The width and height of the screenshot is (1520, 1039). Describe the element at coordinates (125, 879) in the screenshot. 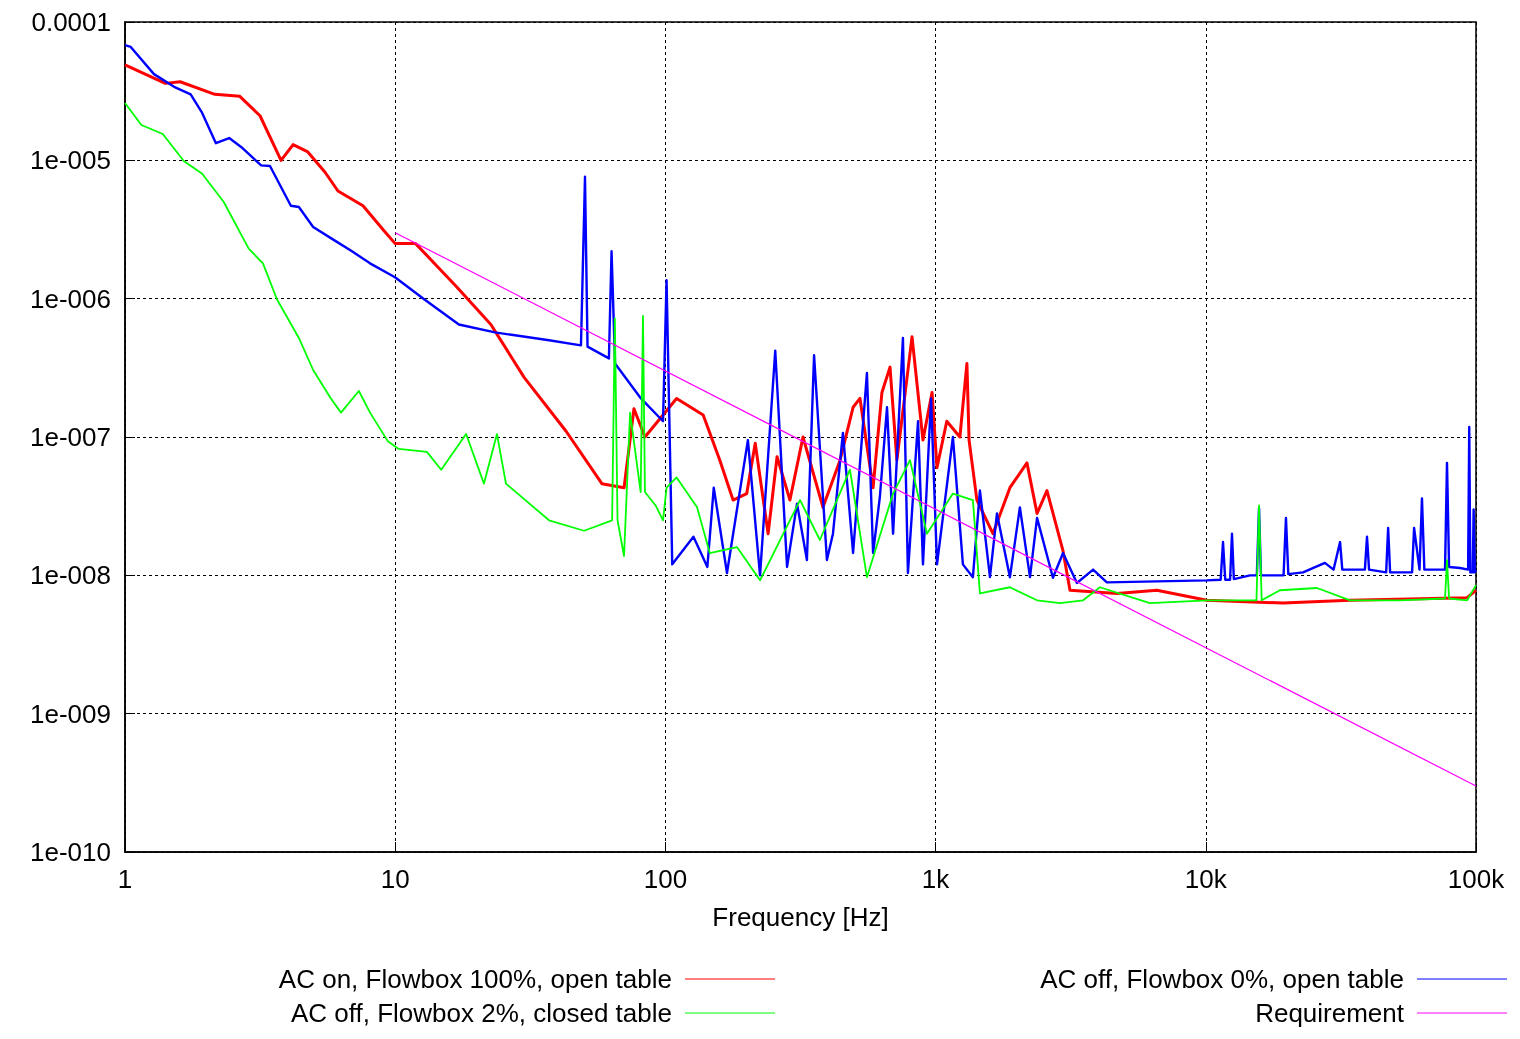

I see `x-tick-label: 1` at that location.